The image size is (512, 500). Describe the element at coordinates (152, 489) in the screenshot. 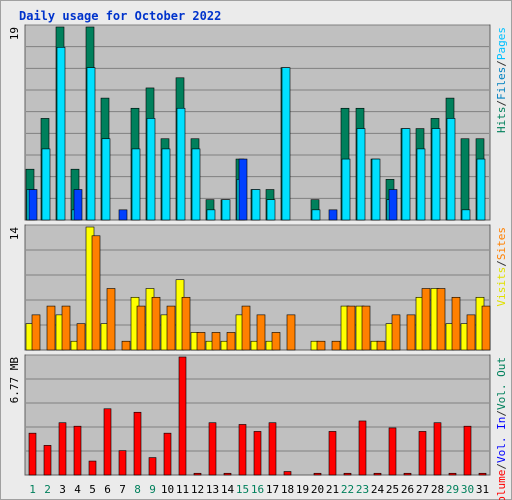

I see `x-tick-label: 9` at that location.